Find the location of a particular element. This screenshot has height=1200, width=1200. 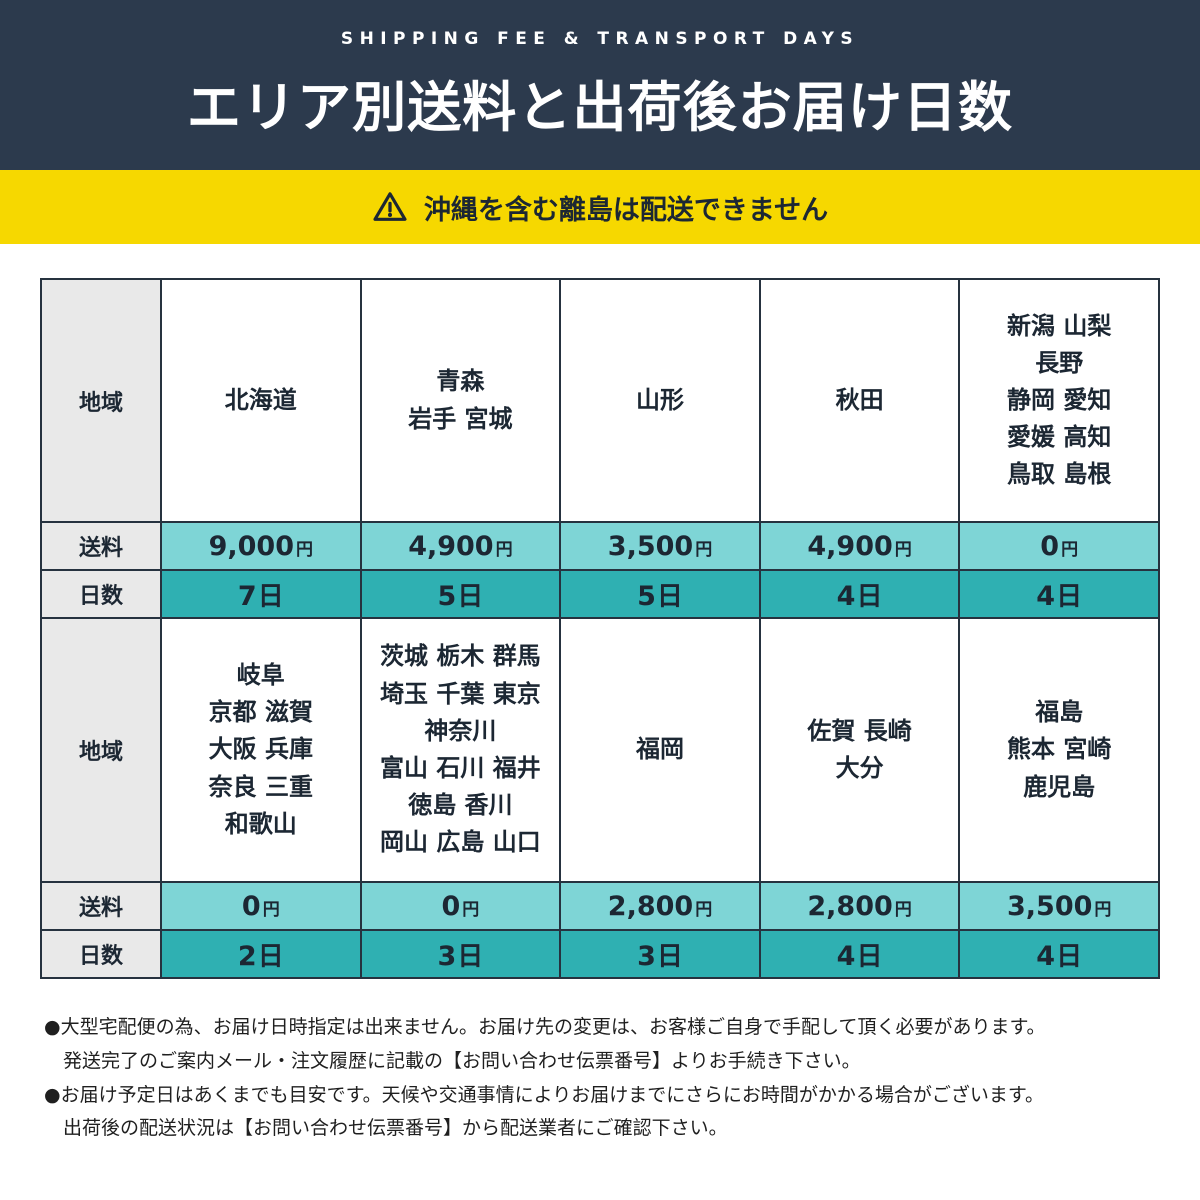

table-row-days-1: 日数 7日 5日 5日 4日 4日 is located at coordinates (600, 594).